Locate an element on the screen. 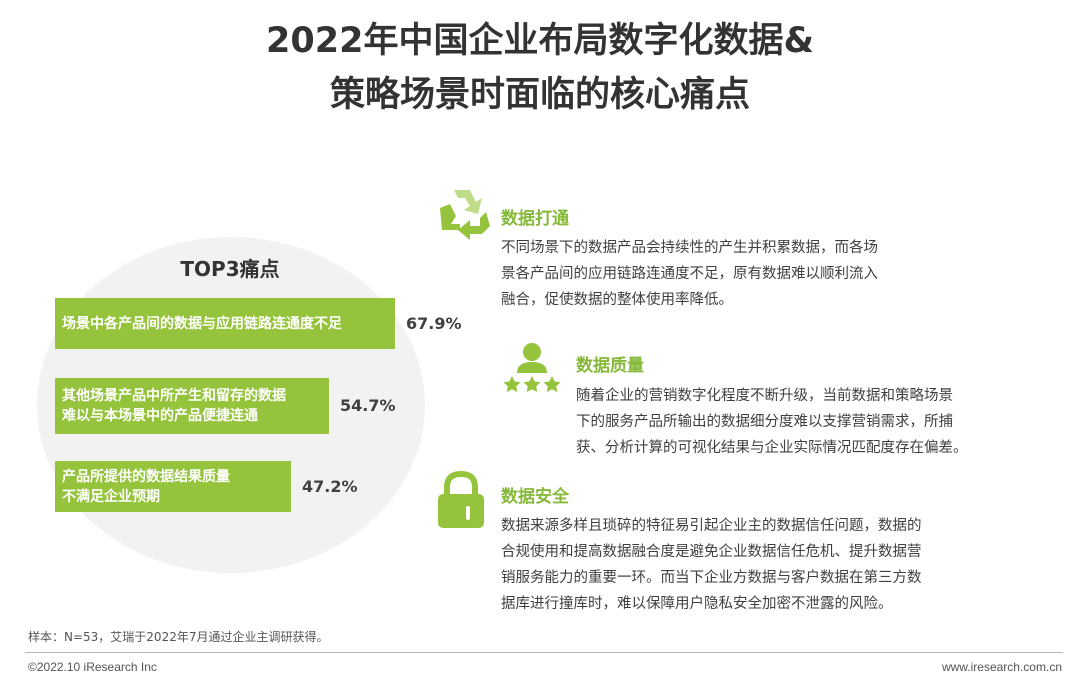 Image resolution: width=1080 pixels, height=698 pixels. bar-cross-scene: 其他场景产品中所产生和留存的数据 难以与本场景中的产品便捷连通 is located at coordinates (192, 406).